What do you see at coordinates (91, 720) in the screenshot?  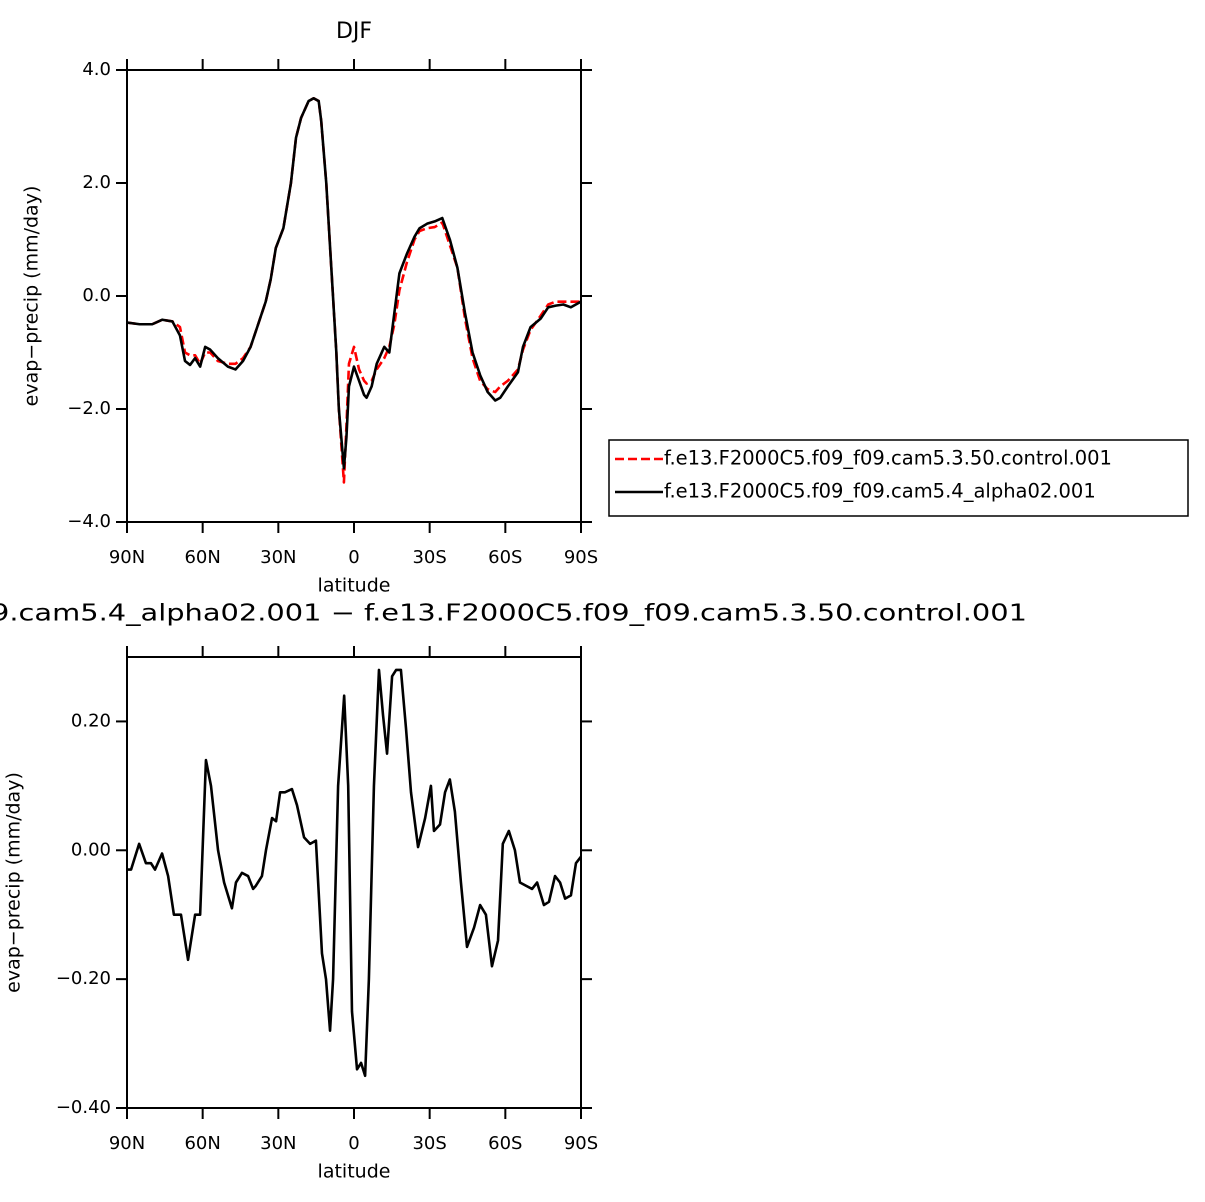 I see `y-tick-label: 0.20` at bounding box center [91, 720].